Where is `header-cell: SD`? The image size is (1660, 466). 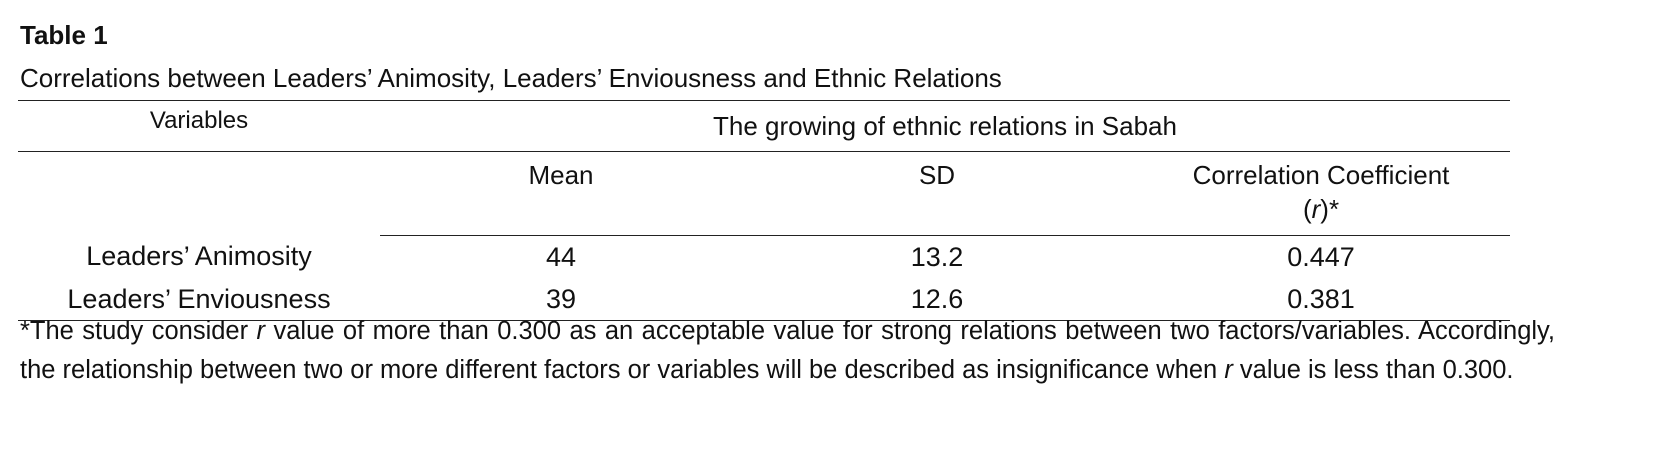
header-cell: SD is located at coordinates (937, 193).